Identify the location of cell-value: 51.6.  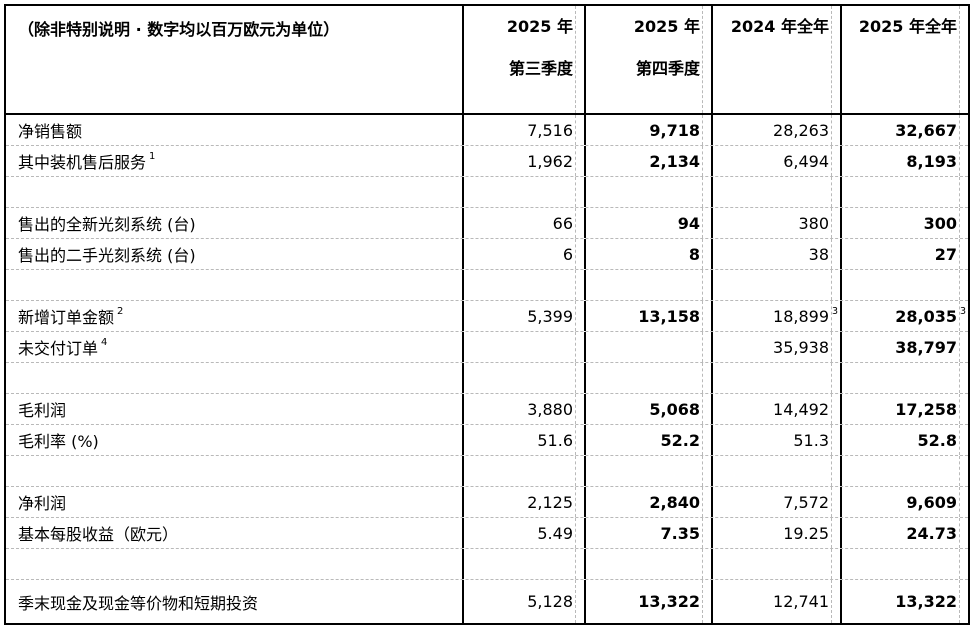
(555, 440).